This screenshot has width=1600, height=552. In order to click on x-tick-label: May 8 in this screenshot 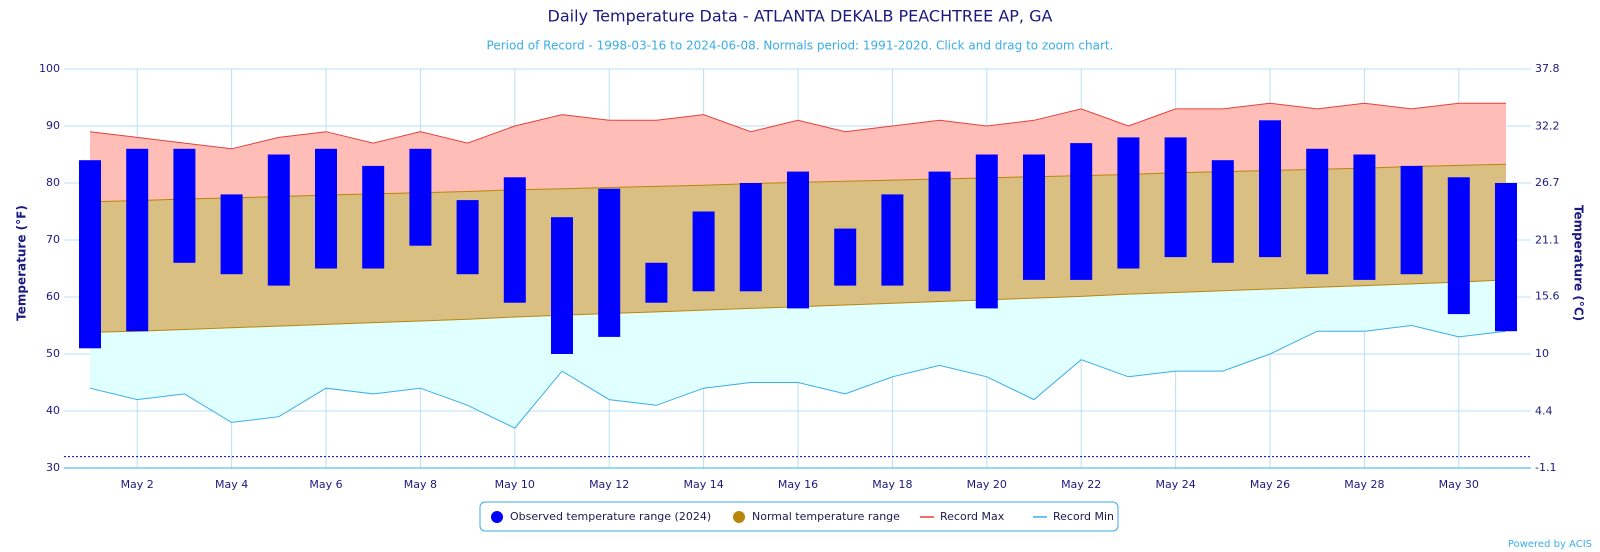, I will do `click(420, 484)`.